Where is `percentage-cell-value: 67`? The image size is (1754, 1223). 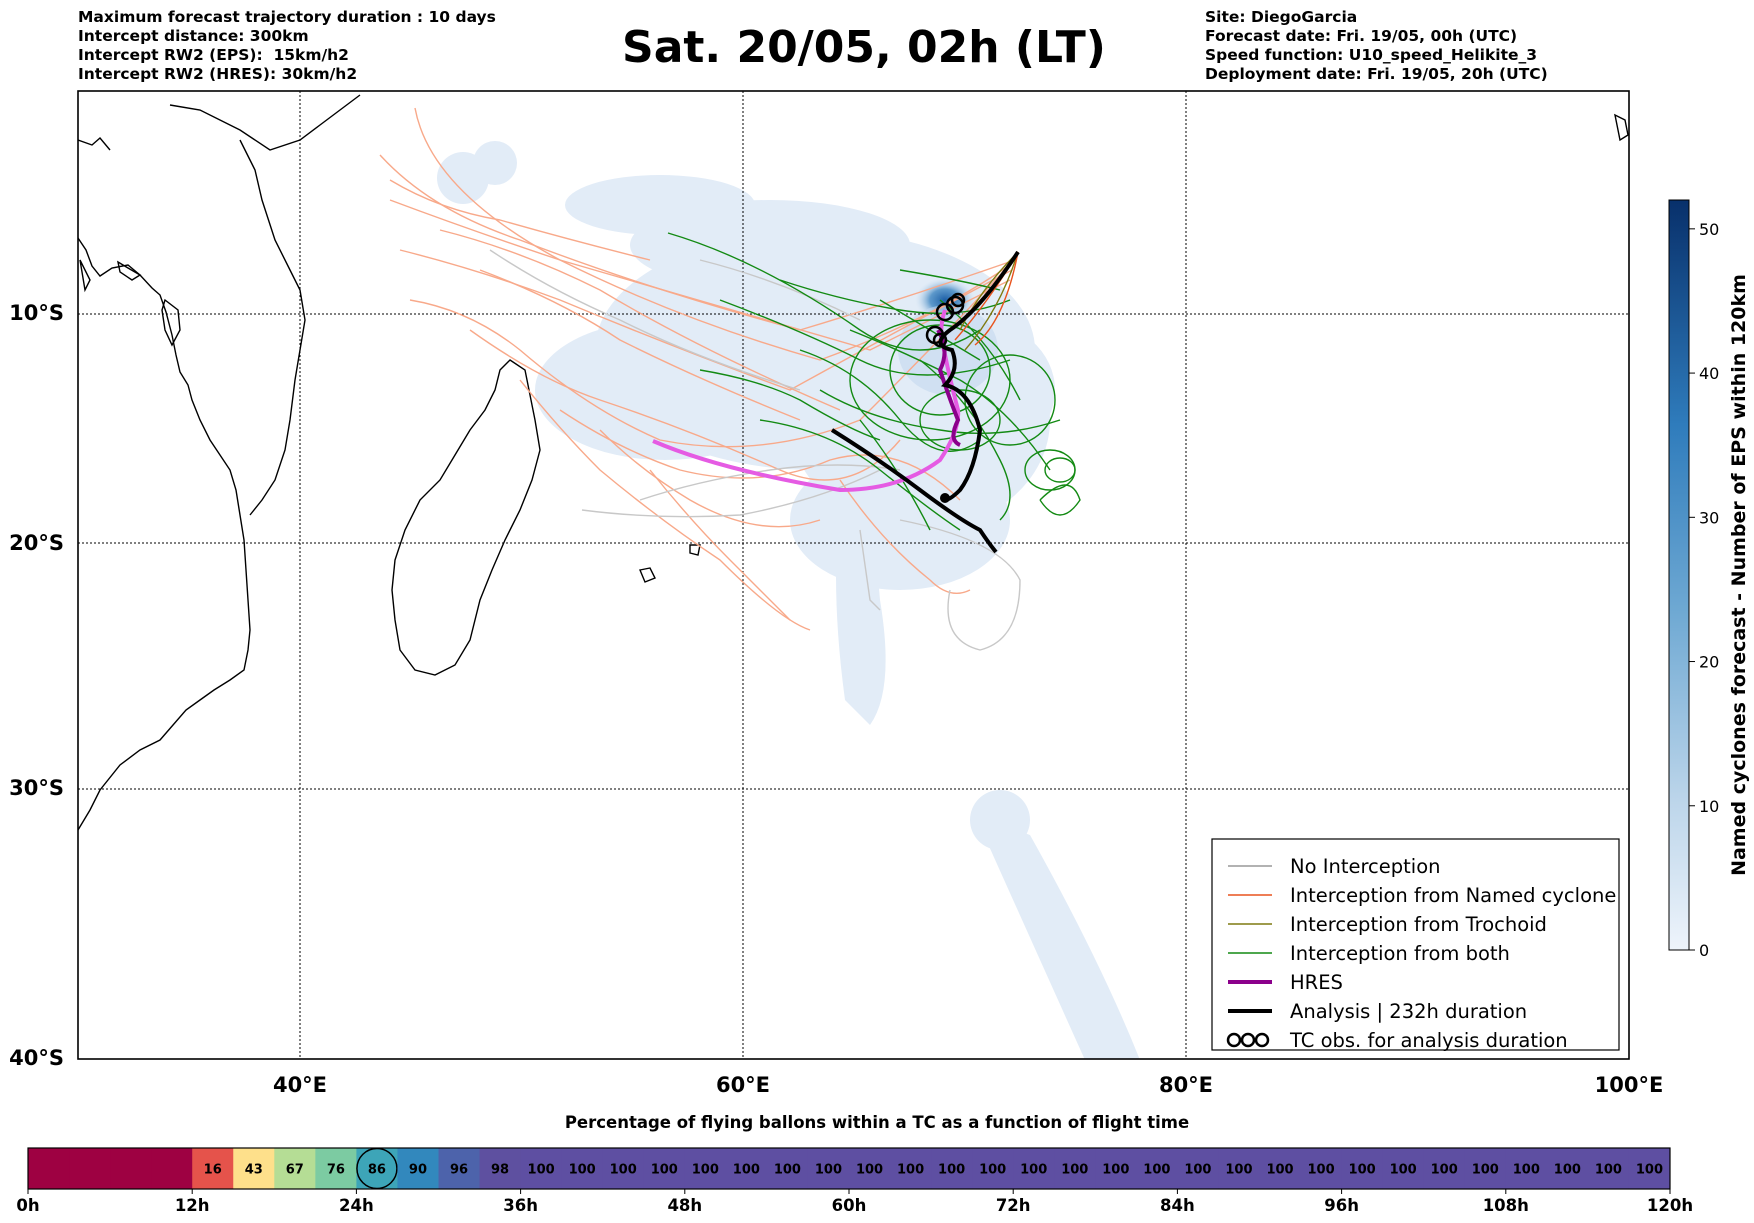 percentage-cell-value: 67 is located at coordinates (295, 1170).